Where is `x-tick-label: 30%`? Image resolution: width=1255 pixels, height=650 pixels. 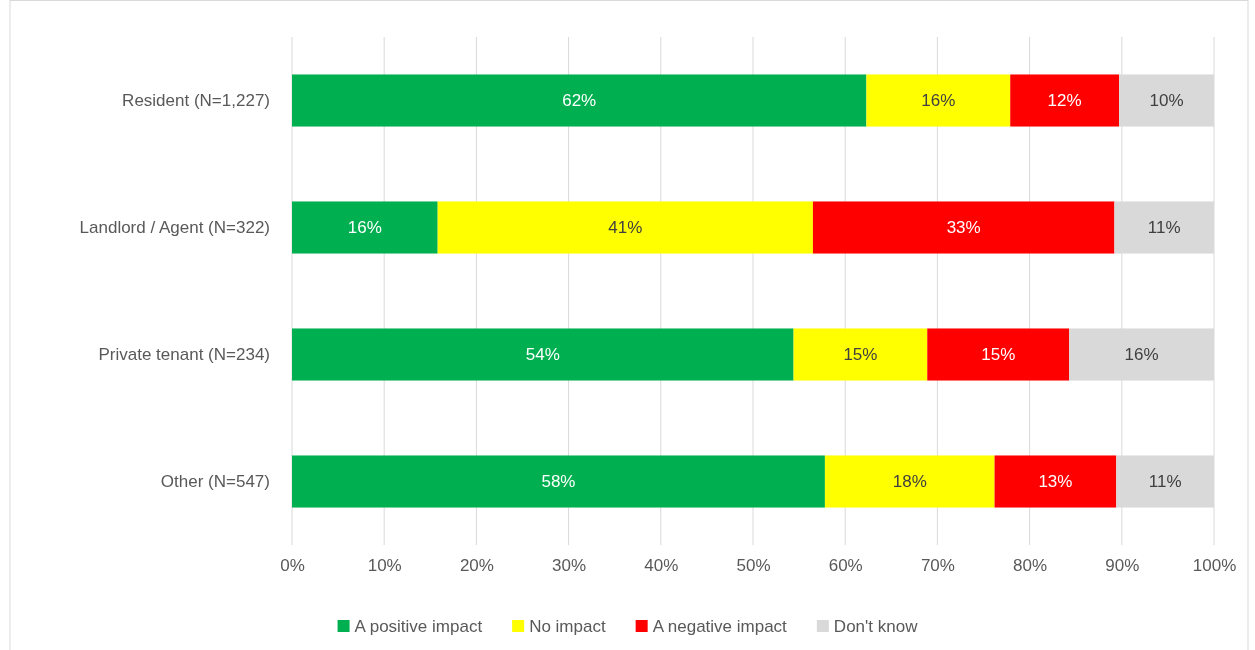
x-tick-label: 30% is located at coordinates (569, 566).